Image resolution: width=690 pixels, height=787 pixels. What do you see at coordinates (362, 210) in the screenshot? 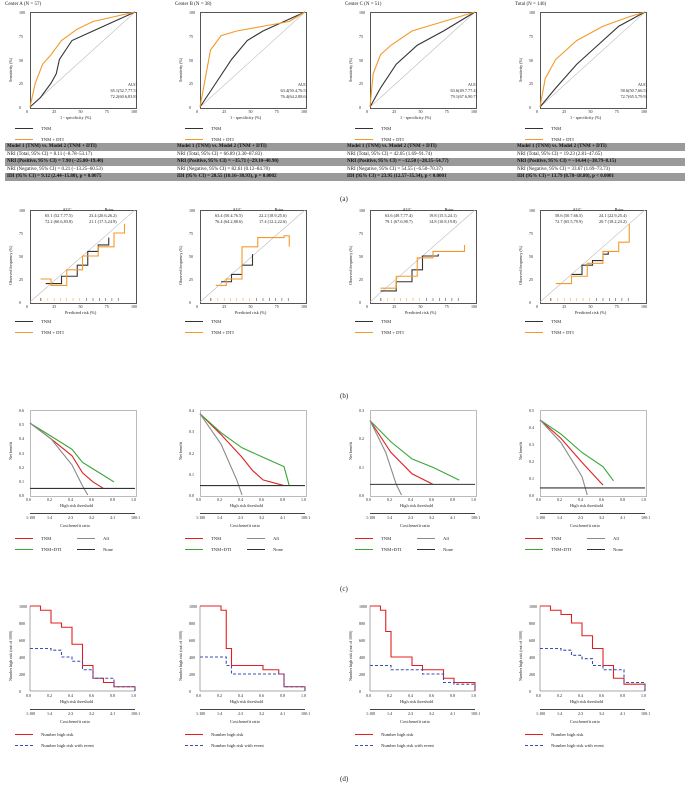
I see `y-tick-label: 100` at bounding box center [362, 210].